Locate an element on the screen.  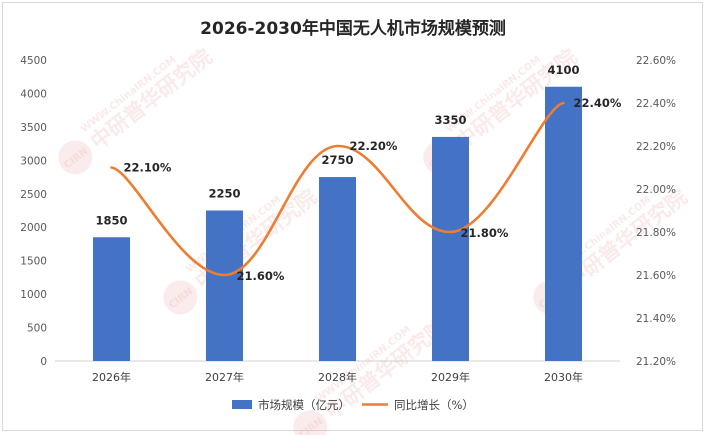
legend-line-label: 同比增长（%） is located at coordinates (434, 405).